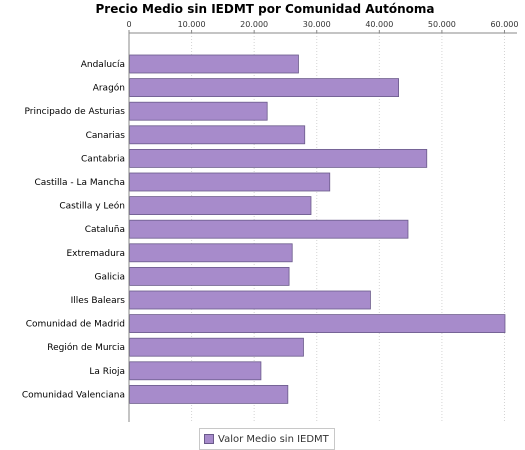 Image resolution: width=525 pixels, height=450 pixels. What do you see at coordinates (317, 24) in the screenshot?
I see `x-tick-label: 30.000` at bounding box center [317, 24].